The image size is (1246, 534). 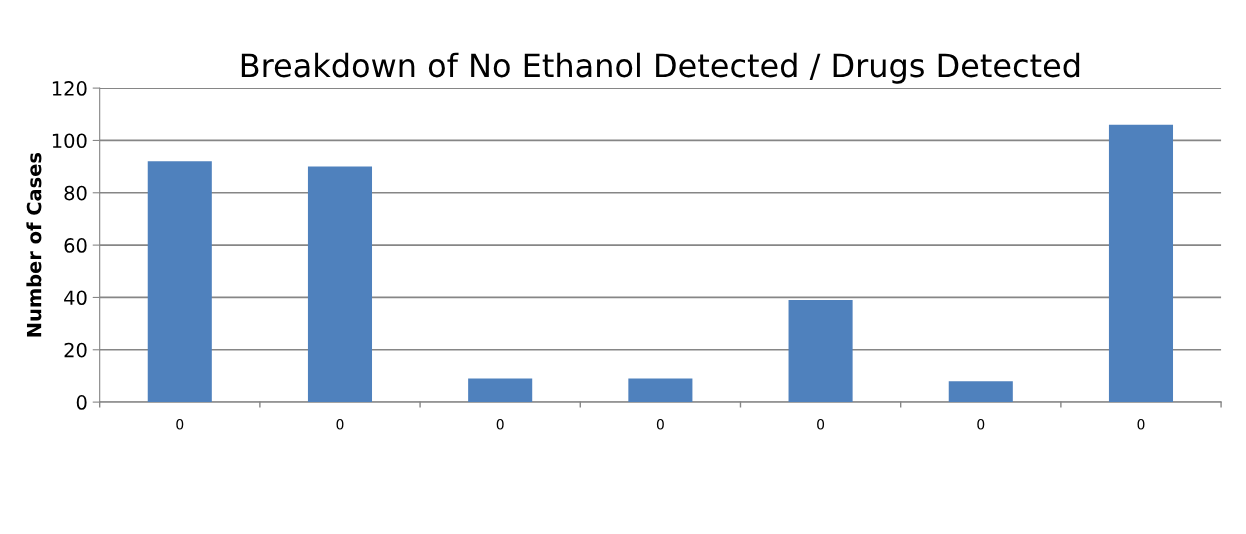 I want to click on y-tick-label: 0, so click(x=81, y=402).